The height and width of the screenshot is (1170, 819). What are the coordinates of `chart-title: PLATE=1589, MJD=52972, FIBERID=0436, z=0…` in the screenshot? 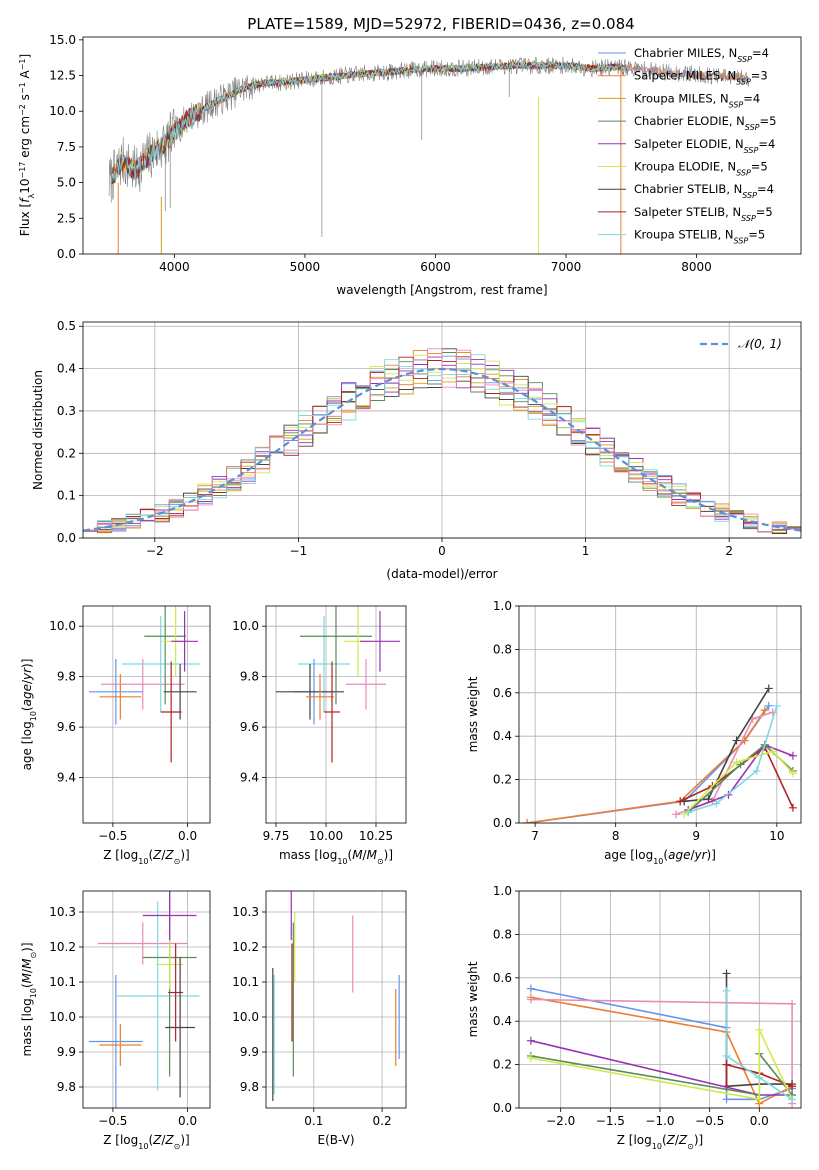 It's located at (440, 24).